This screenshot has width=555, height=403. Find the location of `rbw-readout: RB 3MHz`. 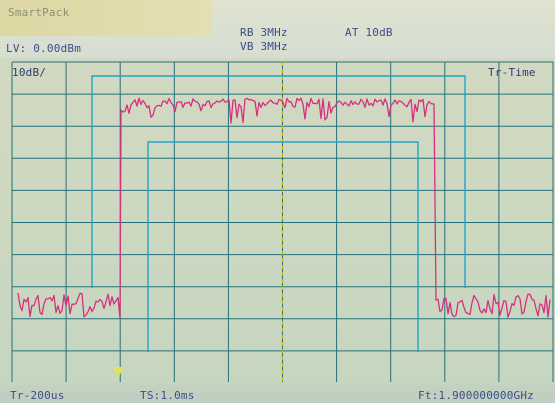

rbw-readout: RB 3MHz is located at coordinates (264, 32).